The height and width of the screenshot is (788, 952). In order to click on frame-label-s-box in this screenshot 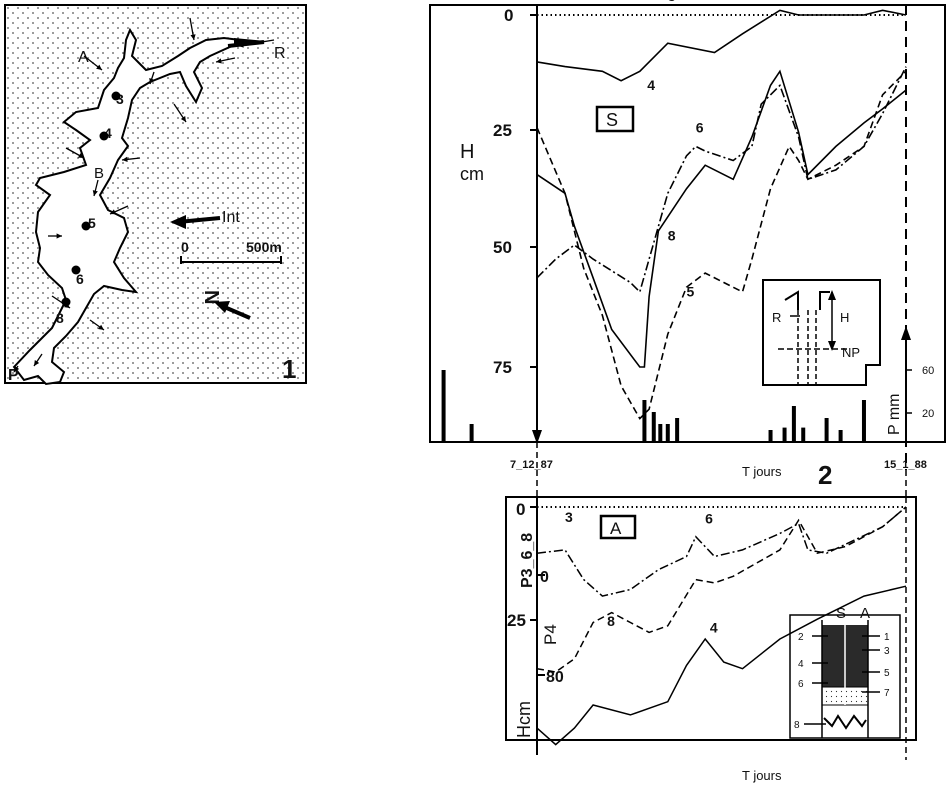, I will do `click(615, 119)`.